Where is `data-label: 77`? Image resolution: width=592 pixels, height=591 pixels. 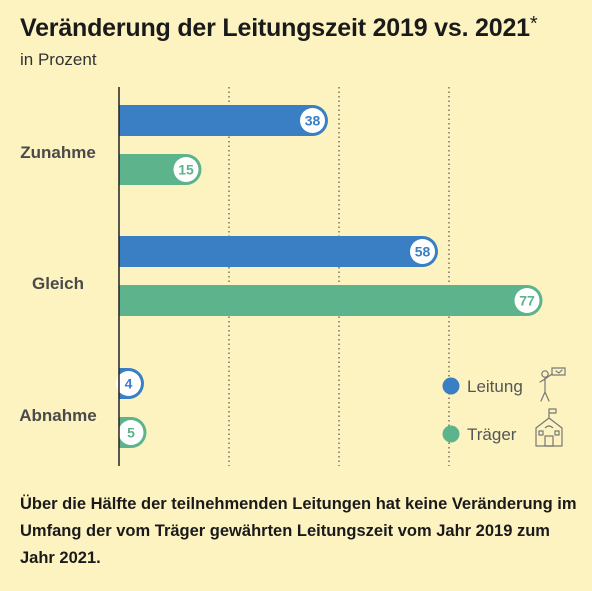 data-label: 77 is located at coordinates (527, 301).